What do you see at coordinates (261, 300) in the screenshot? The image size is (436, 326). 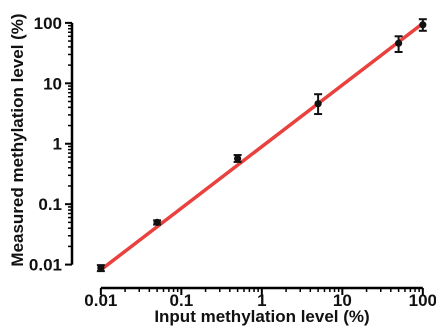 I see `x-tick-label: 1` at bounding box center [261, 300].